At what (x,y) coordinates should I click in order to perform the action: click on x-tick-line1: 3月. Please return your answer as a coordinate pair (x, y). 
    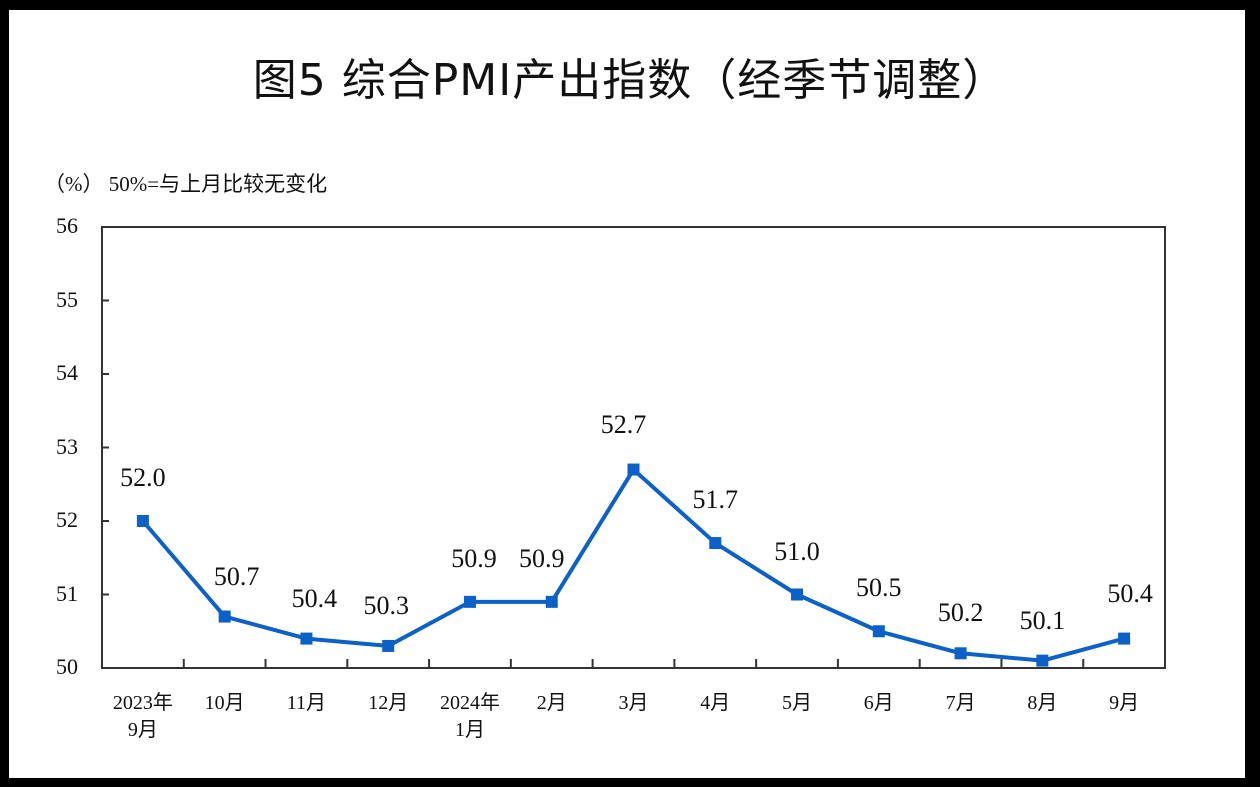
    Looking at the image, I should click on (633, 703).